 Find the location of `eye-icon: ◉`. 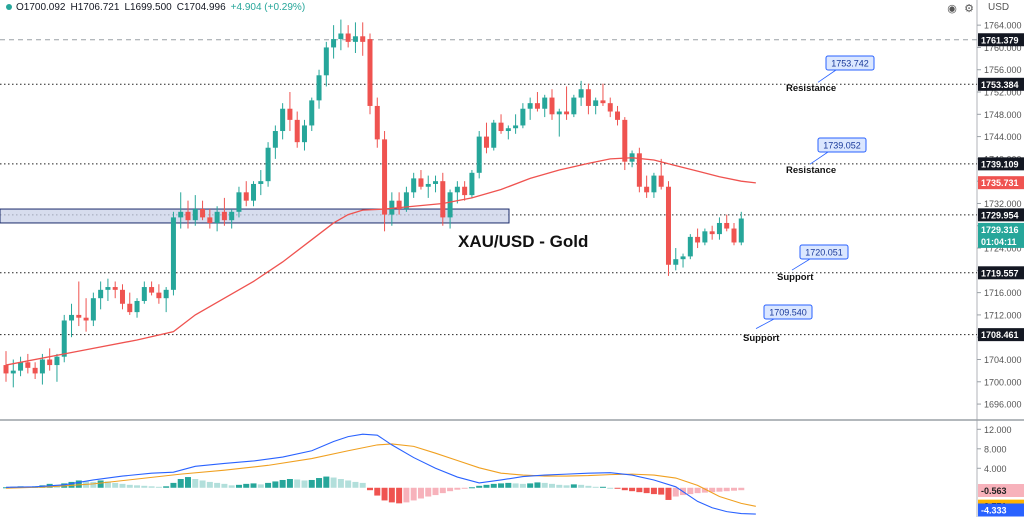

eye-icon: ◉ is located at coordinates (952, 9).